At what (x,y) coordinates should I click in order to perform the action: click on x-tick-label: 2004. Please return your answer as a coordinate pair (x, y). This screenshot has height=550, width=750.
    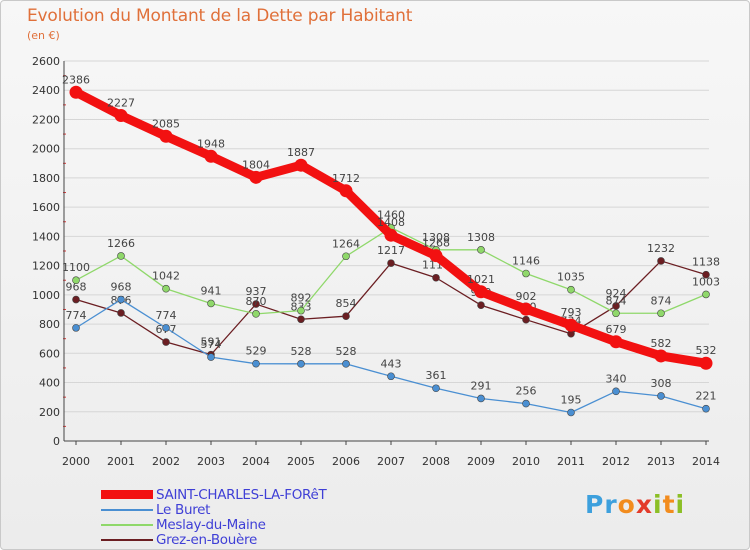
    Looking at the image, I should click on (256, 461).